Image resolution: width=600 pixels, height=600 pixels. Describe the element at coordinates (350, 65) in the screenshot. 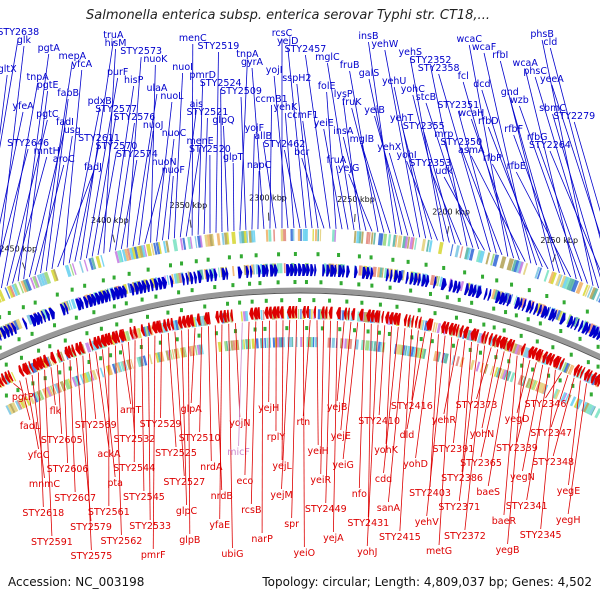

I see `forward-gene-label: fruB` at that location.